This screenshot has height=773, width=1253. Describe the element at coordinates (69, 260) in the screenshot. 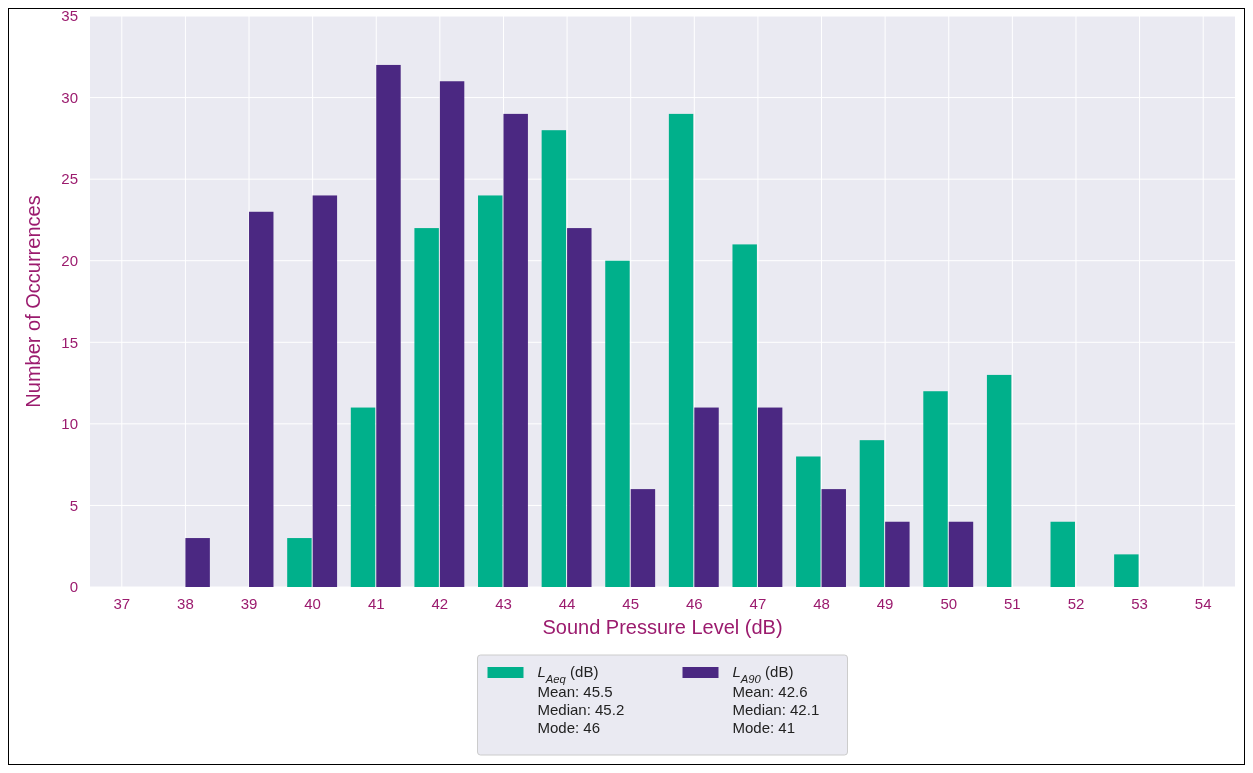

I see `y-tick-label: 20` at that location.